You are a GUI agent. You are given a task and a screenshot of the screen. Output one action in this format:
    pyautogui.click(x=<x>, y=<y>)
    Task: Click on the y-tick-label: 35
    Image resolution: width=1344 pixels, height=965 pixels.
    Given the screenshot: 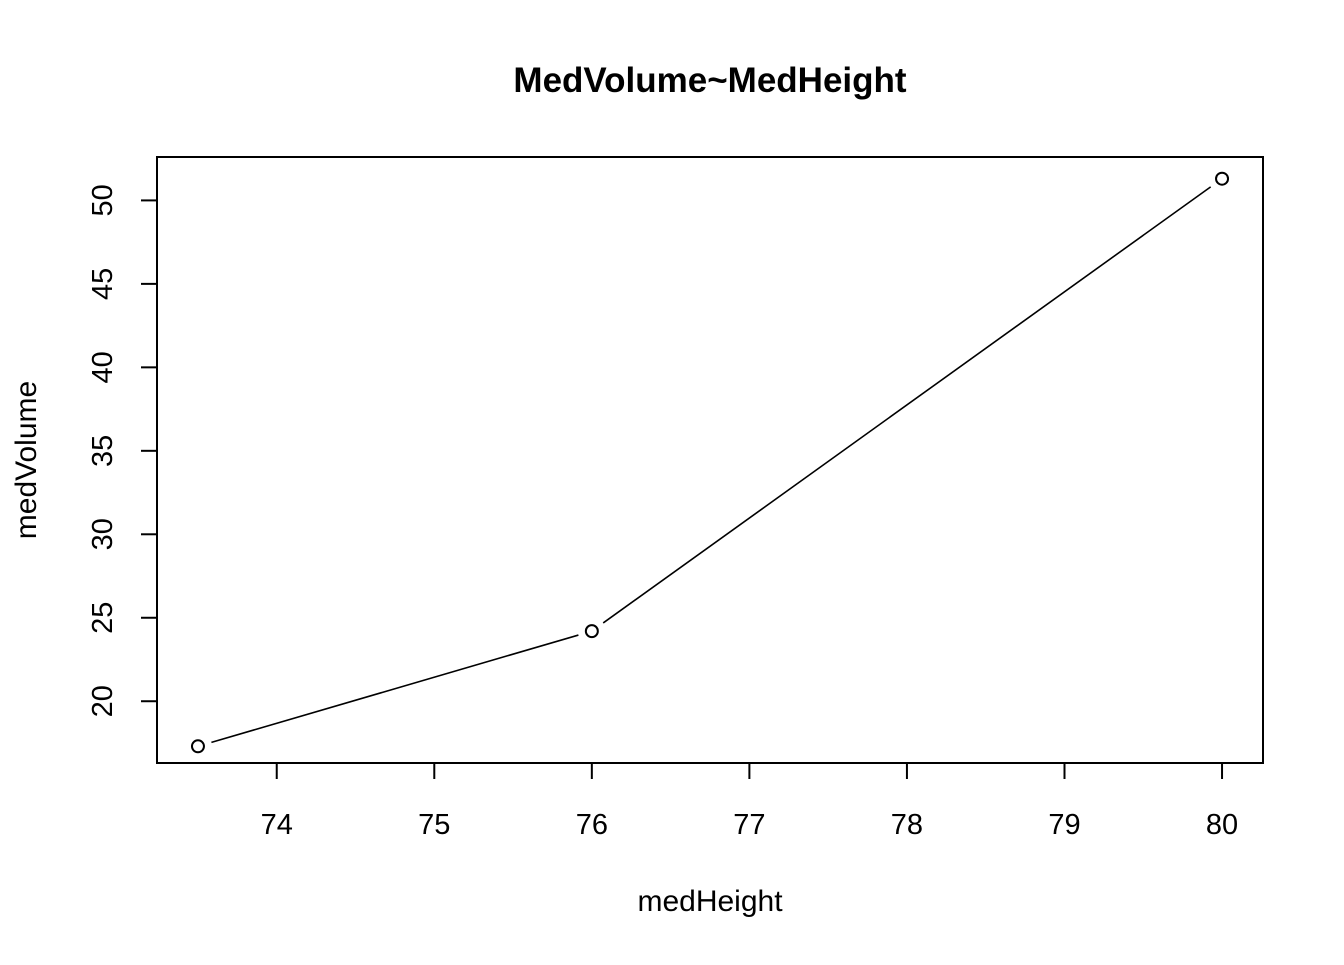 What is the action you would take?
    pyautogui.click(x=103, y=451)
    